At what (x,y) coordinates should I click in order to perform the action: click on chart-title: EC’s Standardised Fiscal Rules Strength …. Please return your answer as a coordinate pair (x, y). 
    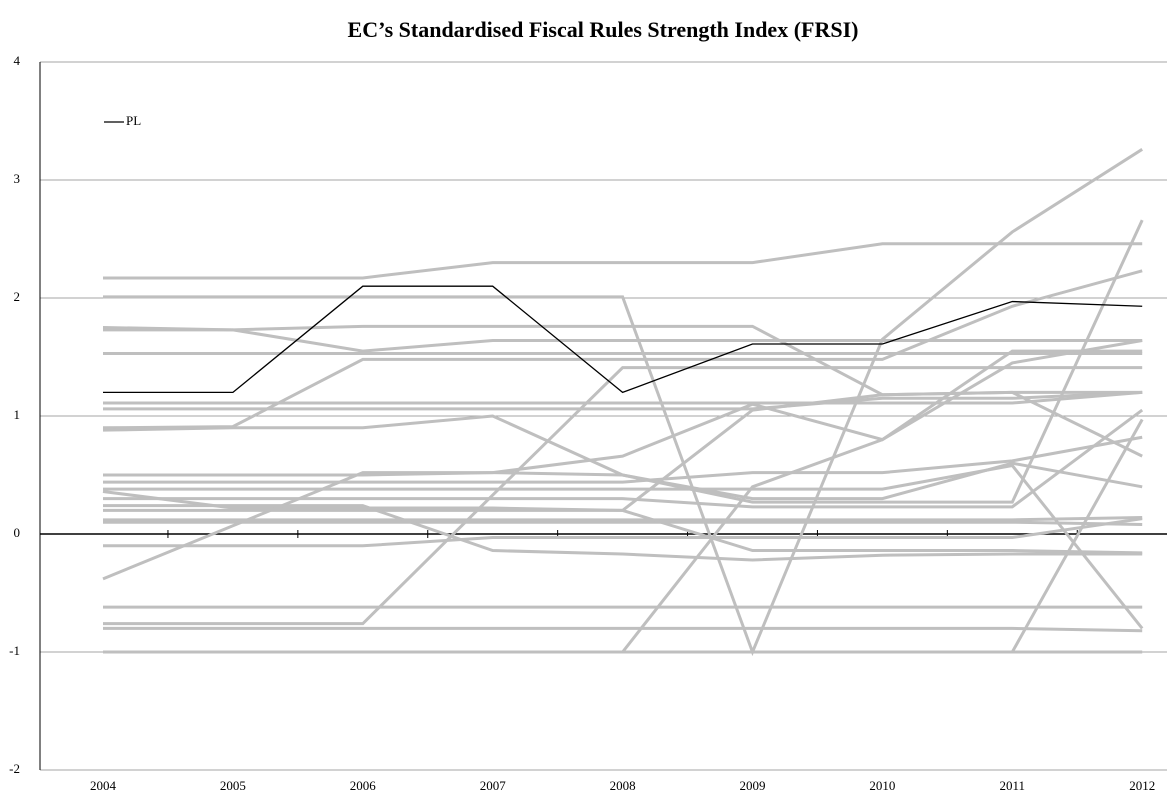
    Looking at the image, I should click on (603, 29).